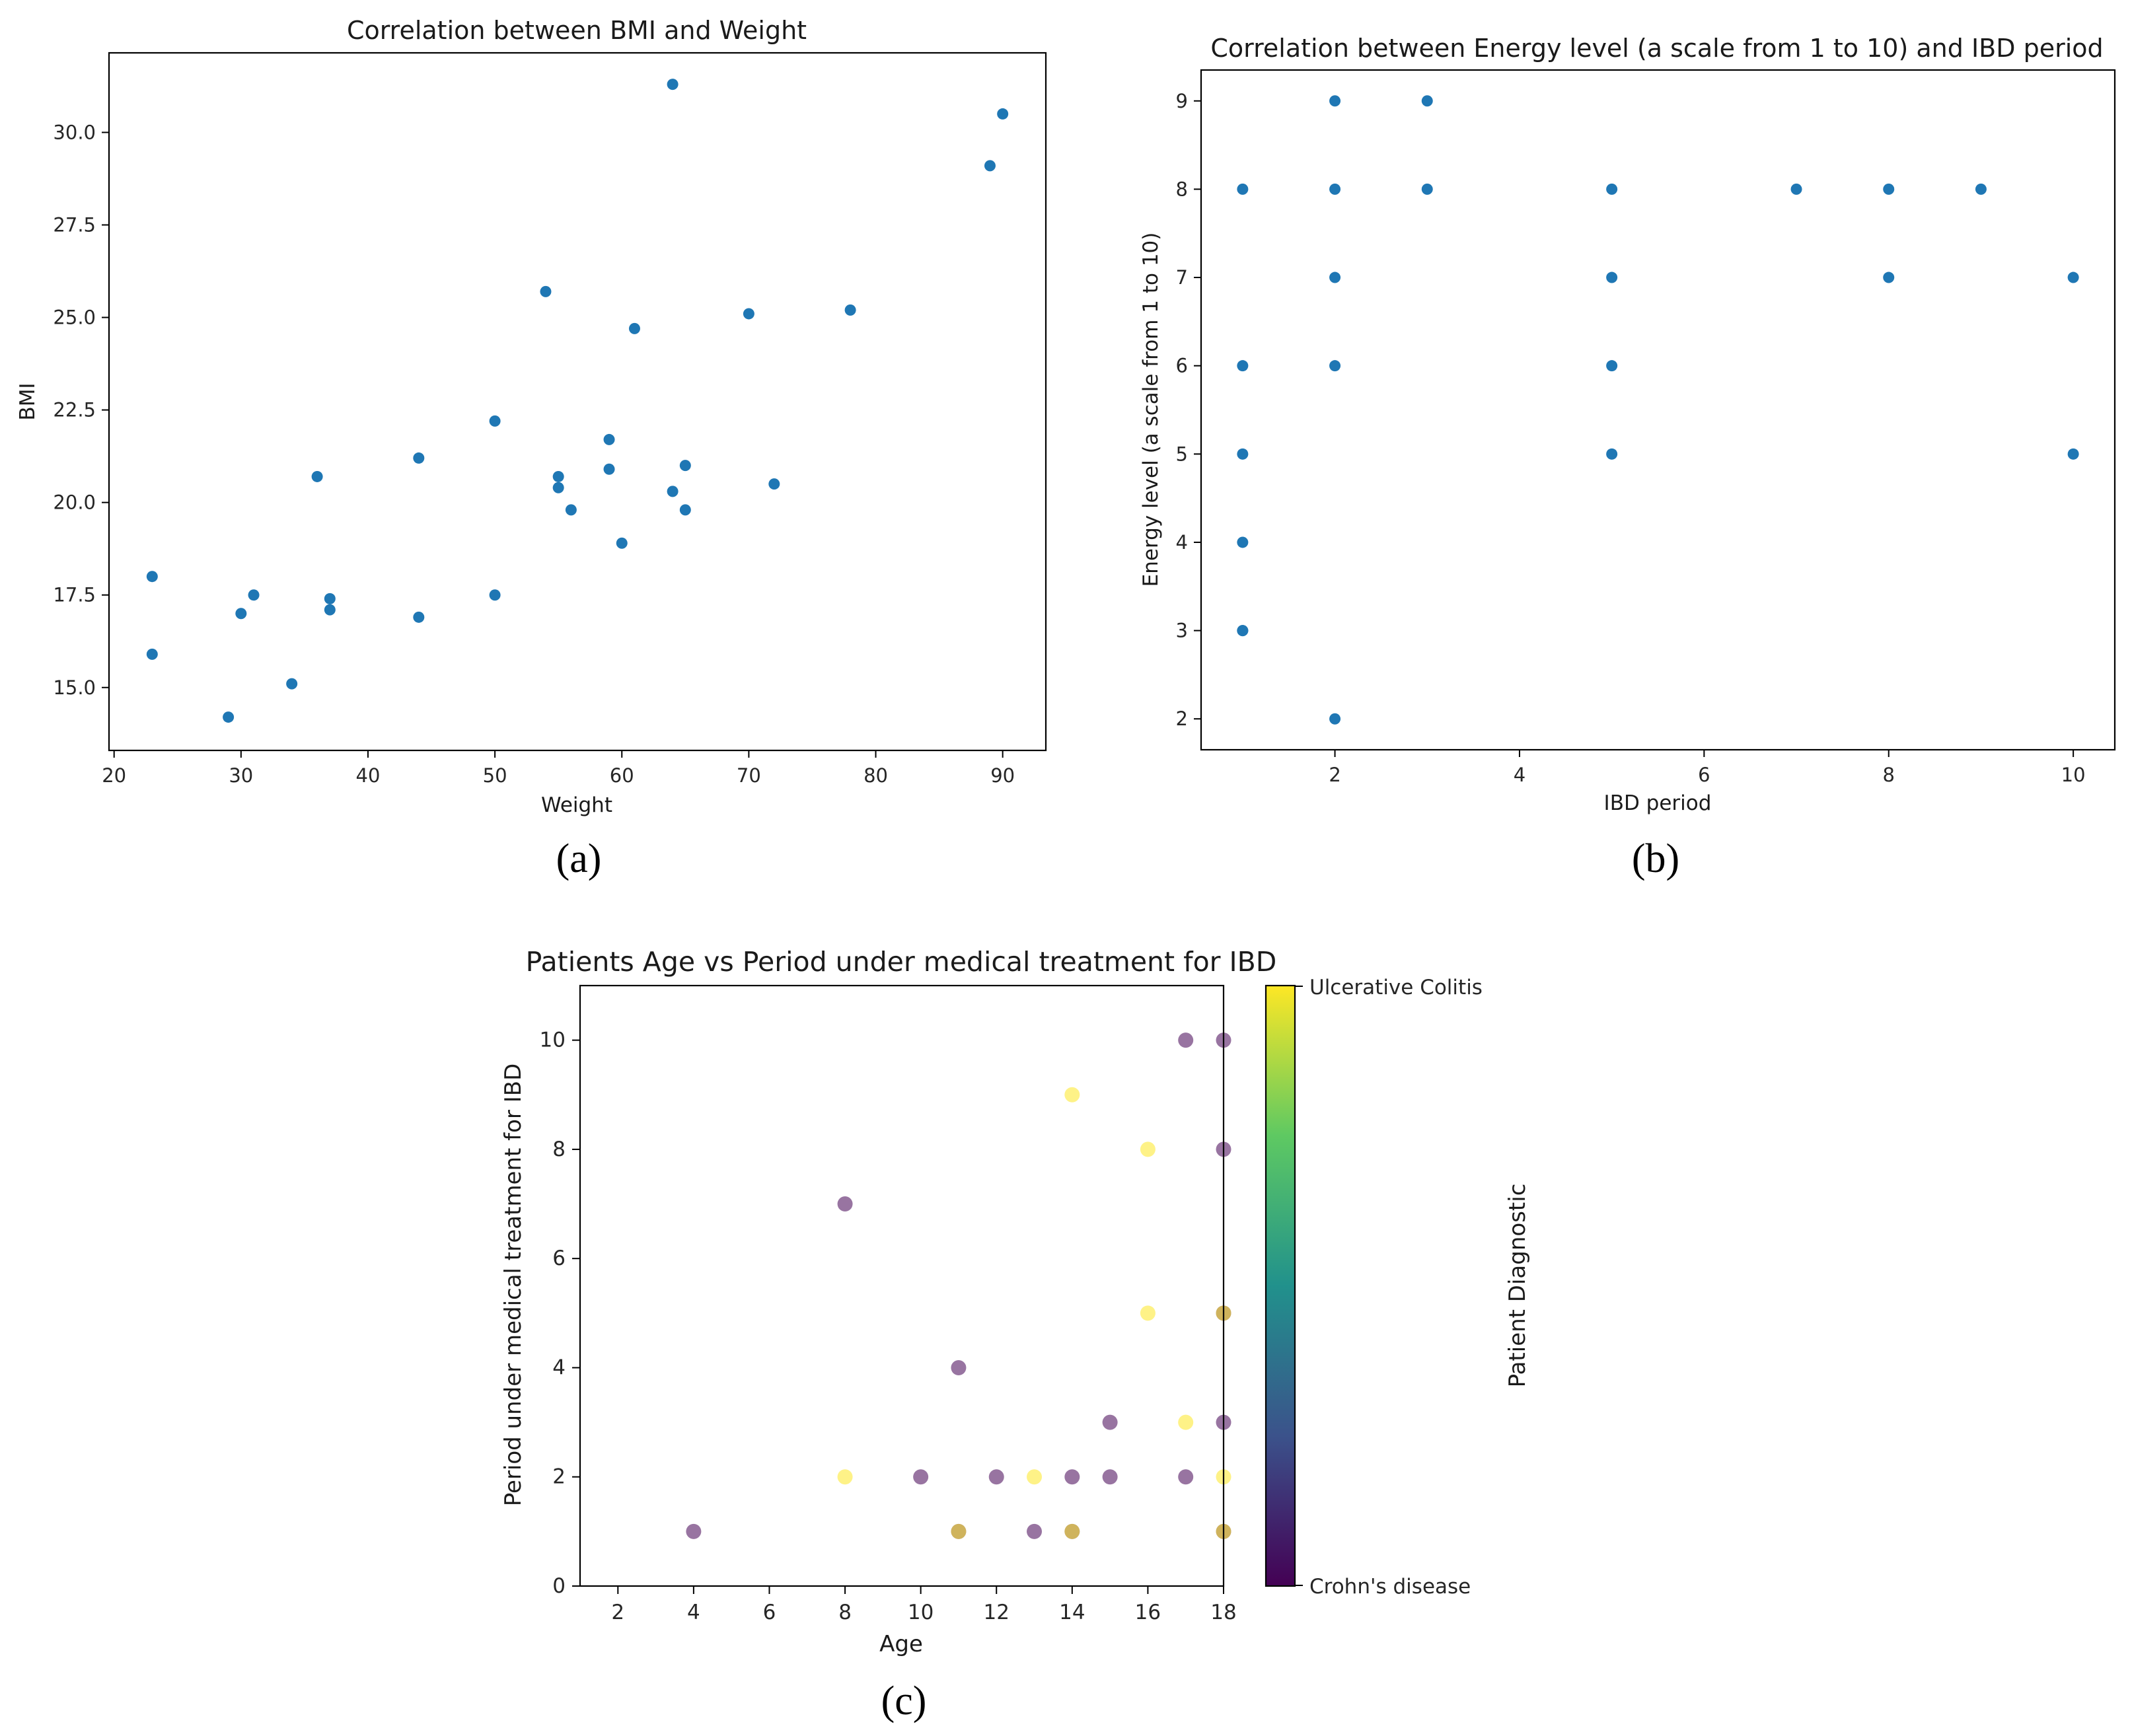  What do you see at coordinates (559, 1586) in the screenshot?
I see `c-ytick-label: 0` at bounding box center [559, 1586].